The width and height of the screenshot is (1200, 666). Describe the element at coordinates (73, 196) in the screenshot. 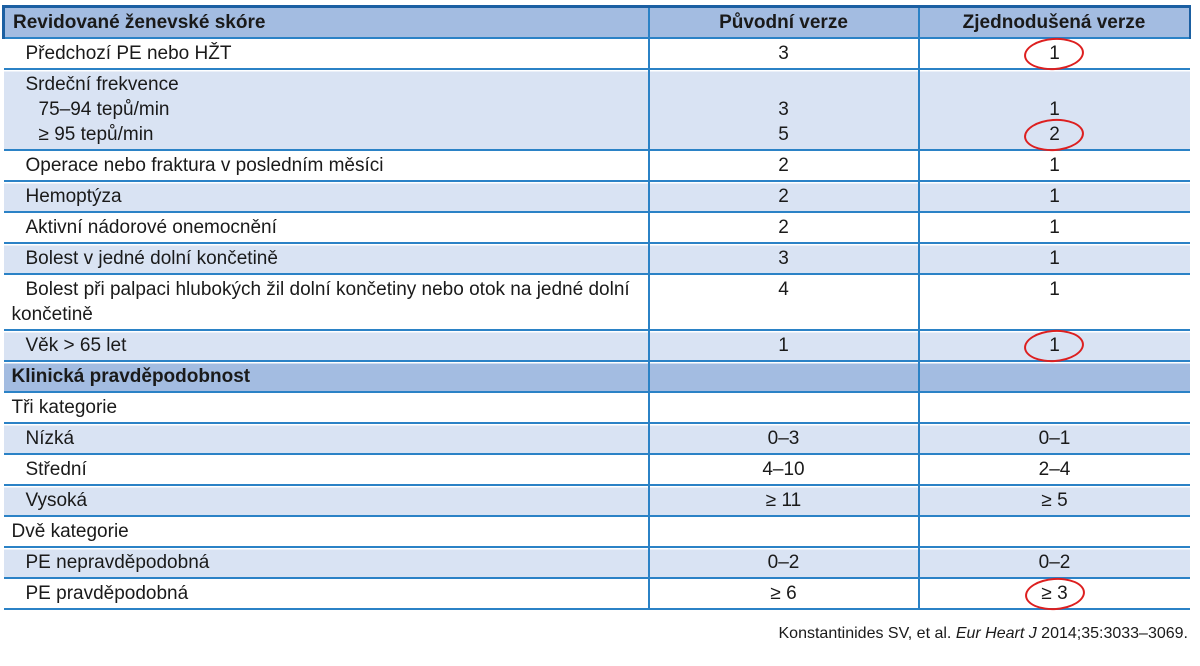

I see `criterion-text: Hemoptýza` at that location.